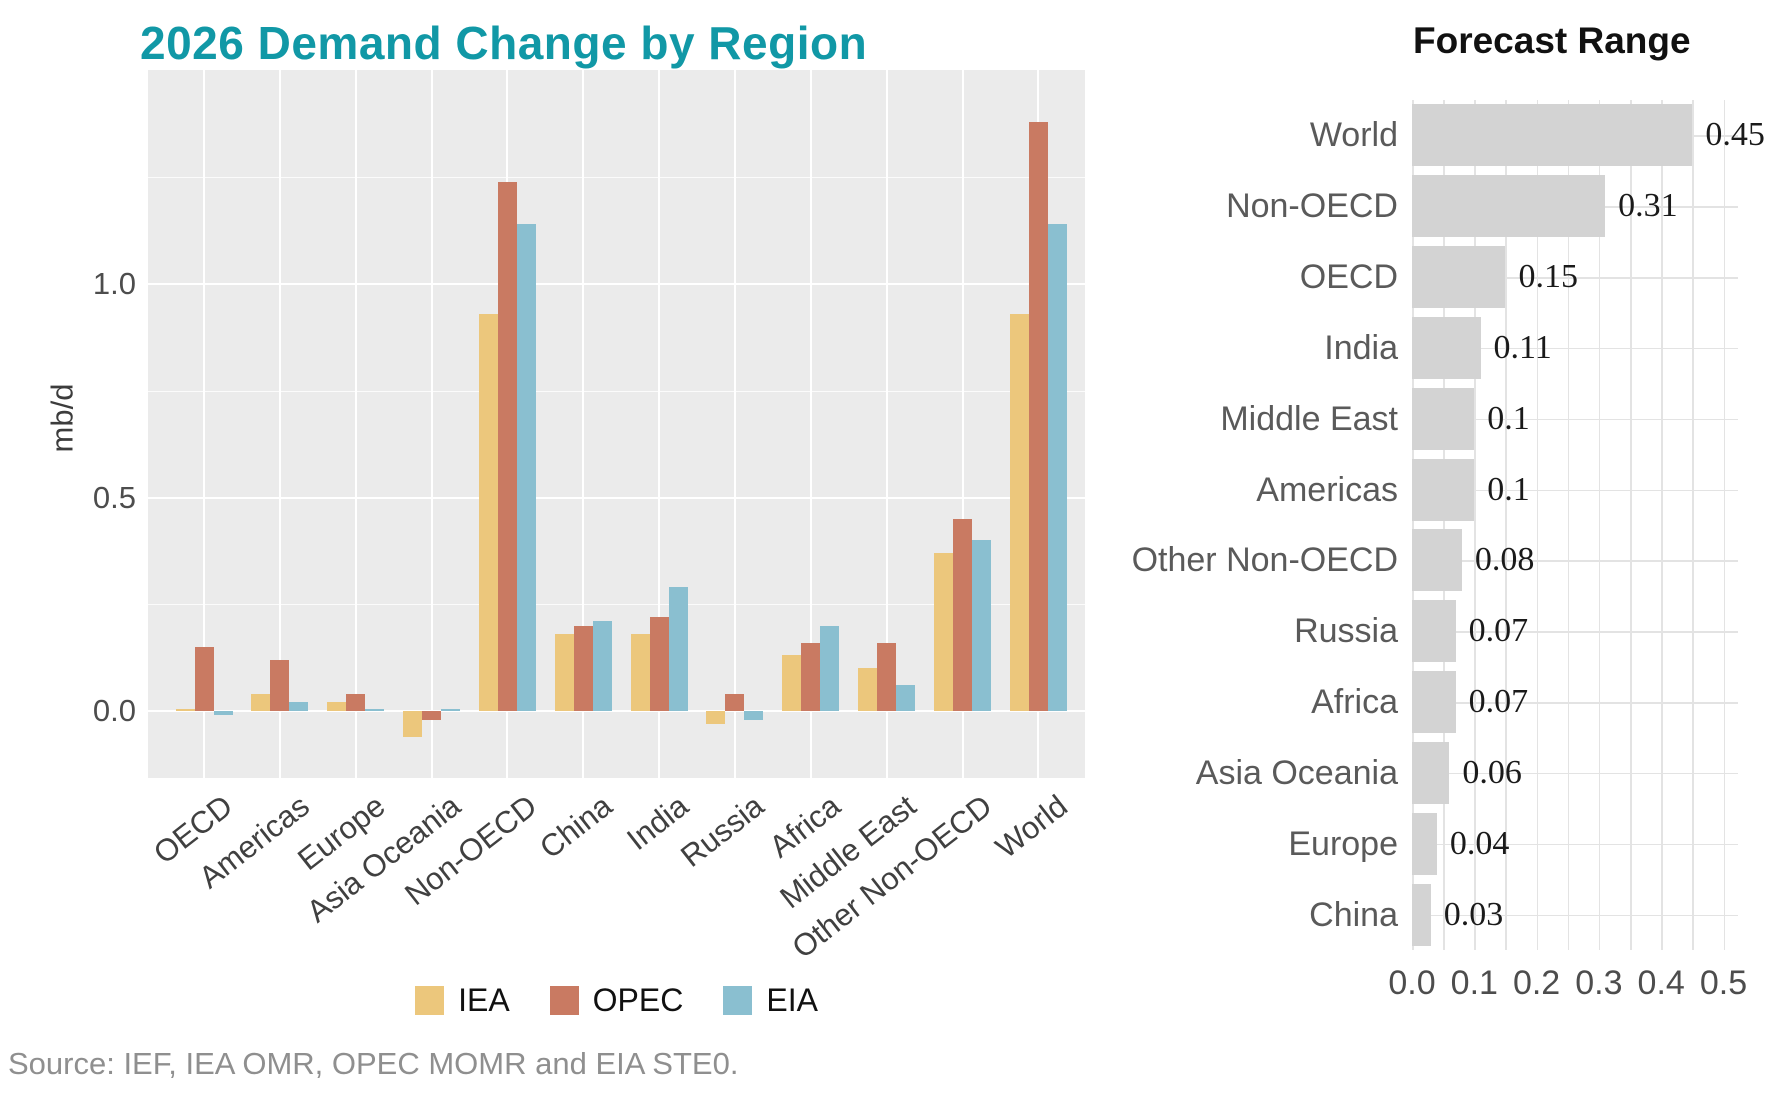  Describe the element at coordinates (576, 827) in the screenshot. I see `left-x-category-label: China` at that location.